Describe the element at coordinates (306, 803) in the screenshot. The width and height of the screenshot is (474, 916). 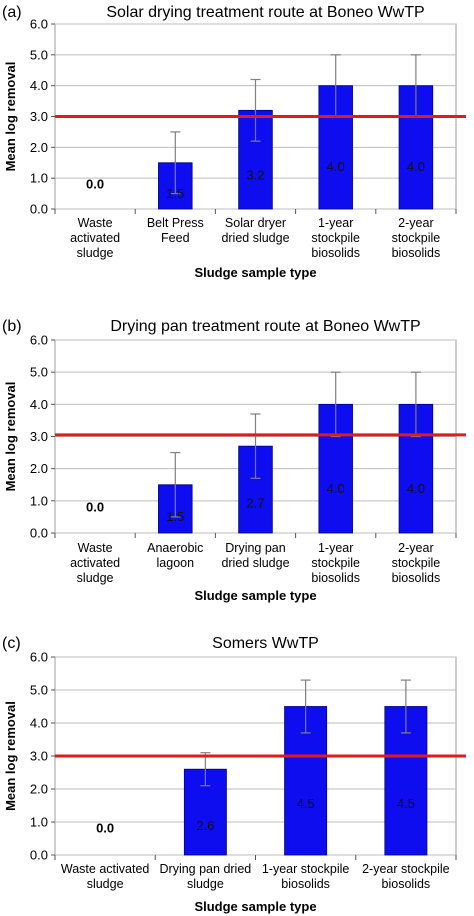
I see `data-label-3: 4.5` at that location.